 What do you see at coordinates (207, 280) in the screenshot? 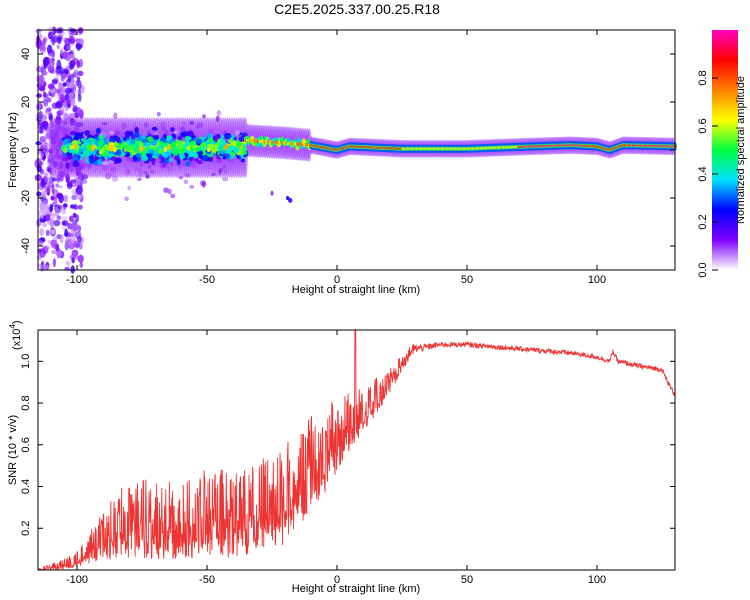
I see `spectrogram-x-tick-label: -50` at bounding box center [207, 280].